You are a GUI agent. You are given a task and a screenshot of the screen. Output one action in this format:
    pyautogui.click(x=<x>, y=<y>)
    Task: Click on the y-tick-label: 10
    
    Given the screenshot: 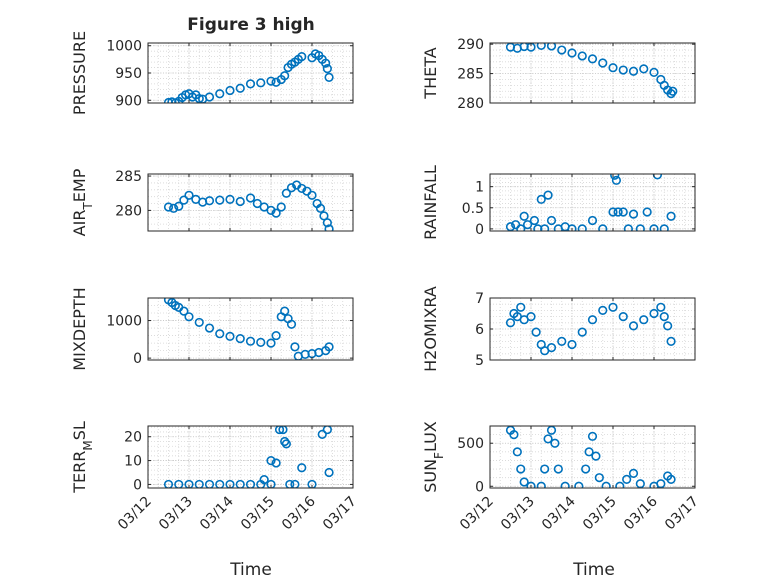 What is the action you would take?
    pyautogui.click(x=133, y=462)
    